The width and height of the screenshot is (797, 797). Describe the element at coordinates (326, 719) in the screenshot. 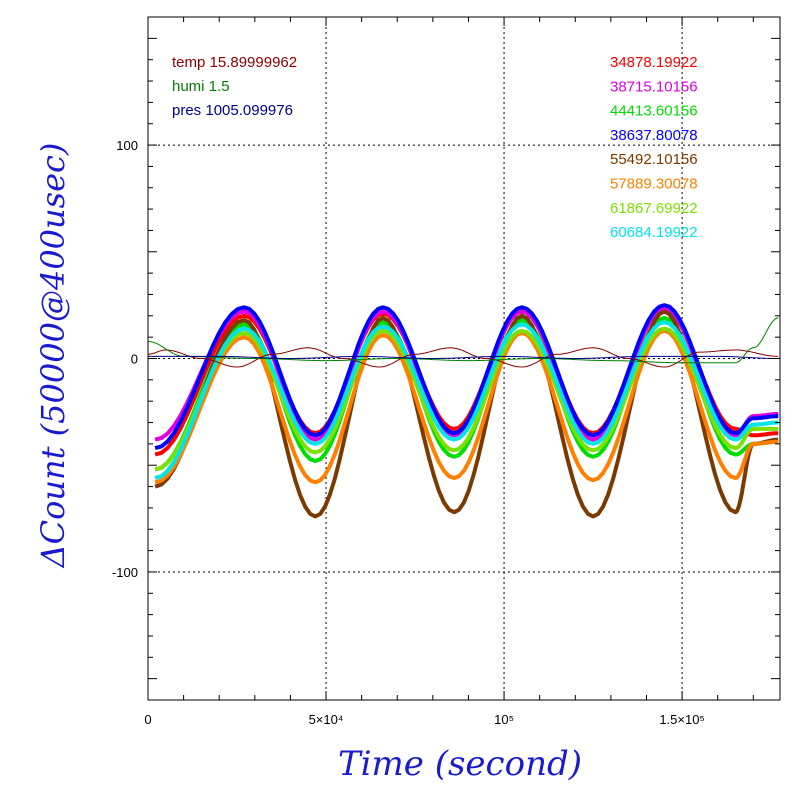

I see `x-tick-label: 5×10⁴` at that location.